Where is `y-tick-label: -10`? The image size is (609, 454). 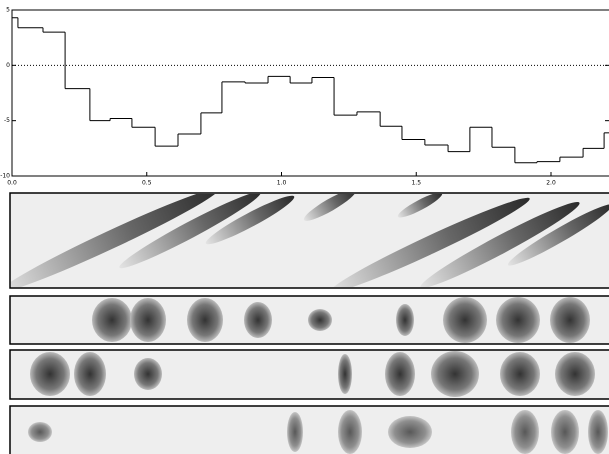
y-tick-label: -10 is located at coordinates (5, 176).